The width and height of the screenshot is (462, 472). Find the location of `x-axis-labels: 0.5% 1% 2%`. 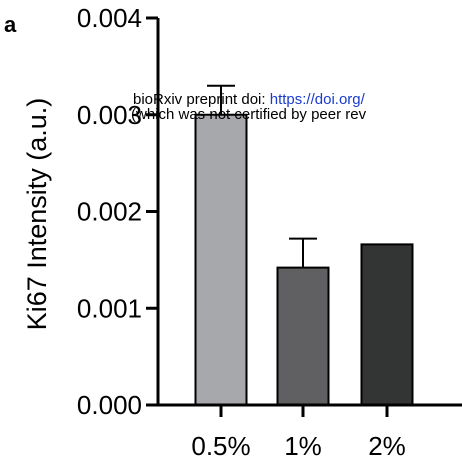

x-axis-labels: 0.5% 1% 2% is located at coordinates (298, 433).